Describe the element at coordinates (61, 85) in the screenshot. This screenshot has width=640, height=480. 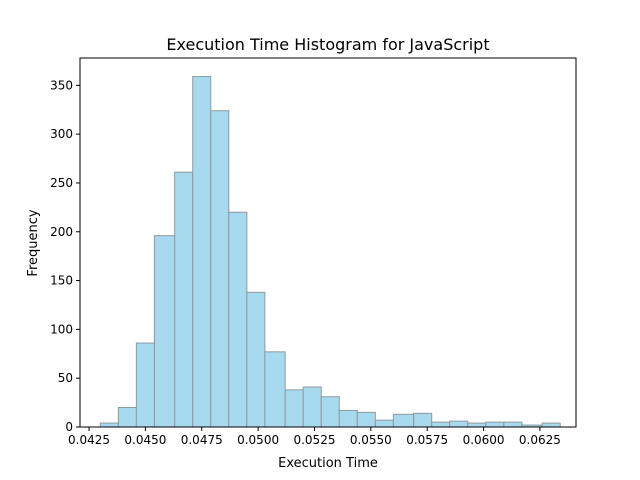
I see `y-tick-label: 350` at that location.